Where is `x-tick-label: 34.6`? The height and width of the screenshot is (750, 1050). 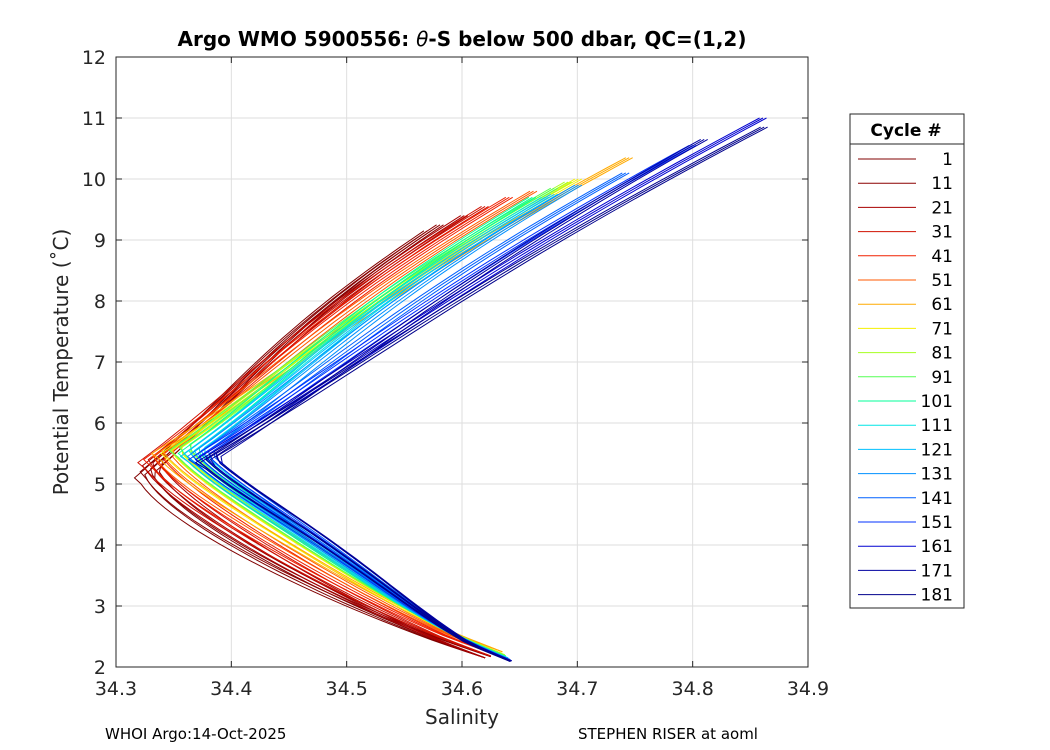
x-tick-label: 34.6 is located at coordinates (462, 689).